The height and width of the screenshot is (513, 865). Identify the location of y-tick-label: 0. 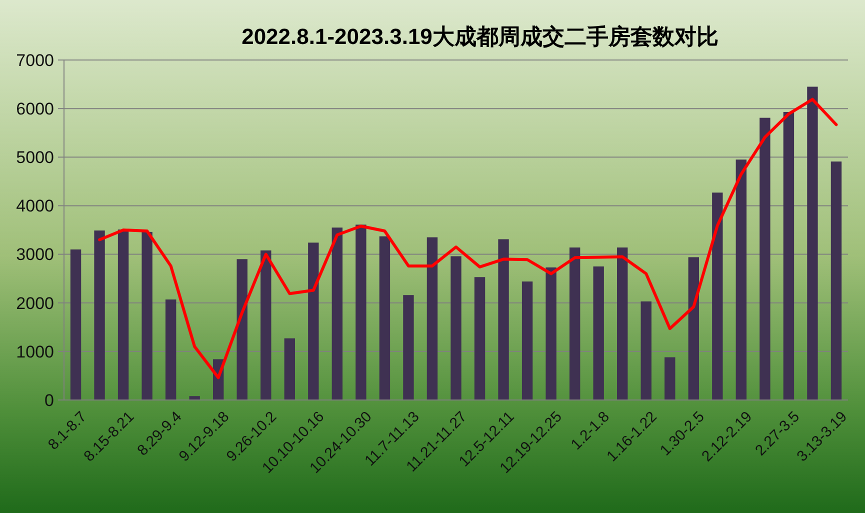
(49, 400).